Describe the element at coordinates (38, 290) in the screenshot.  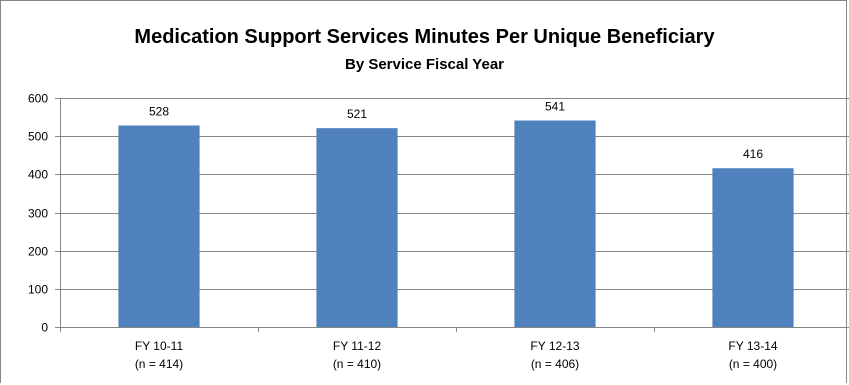
I see `y-tick-label: 100` at that location.